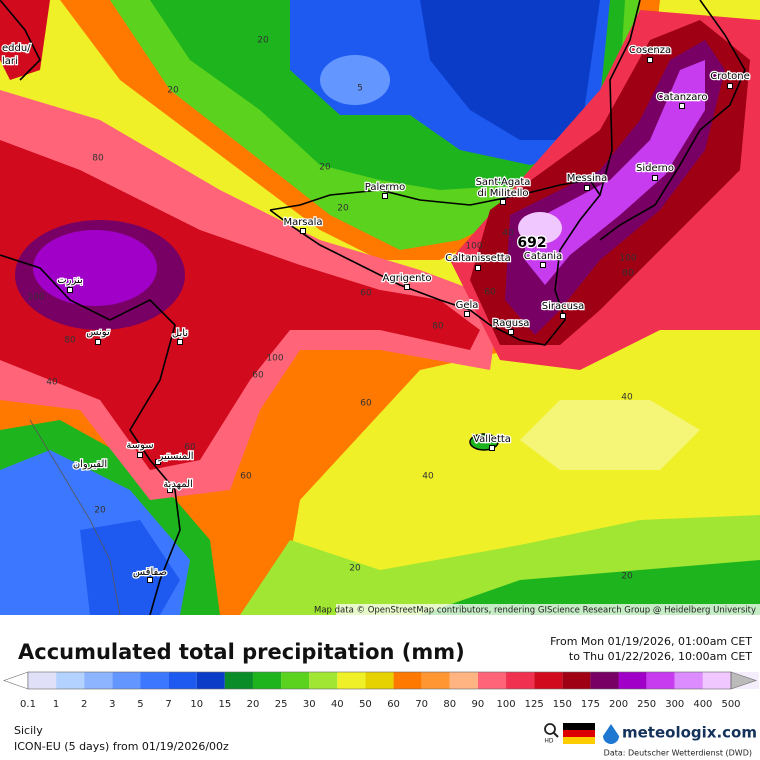 This screenshot has height=760, width=760. Describe the element at coordinates (16, 680) in the screenshot. I see `colorbar-arrow` at that location.